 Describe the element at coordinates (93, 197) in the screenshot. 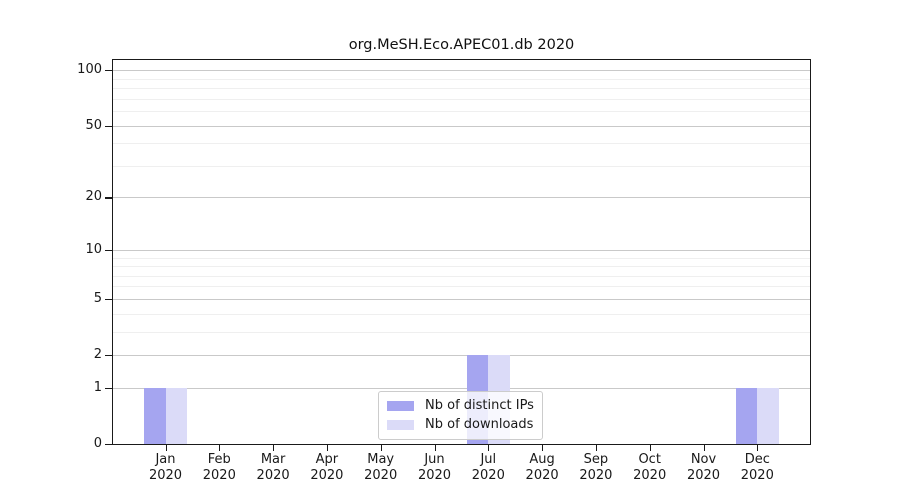

I see `y-axis-label: 20` at that location.